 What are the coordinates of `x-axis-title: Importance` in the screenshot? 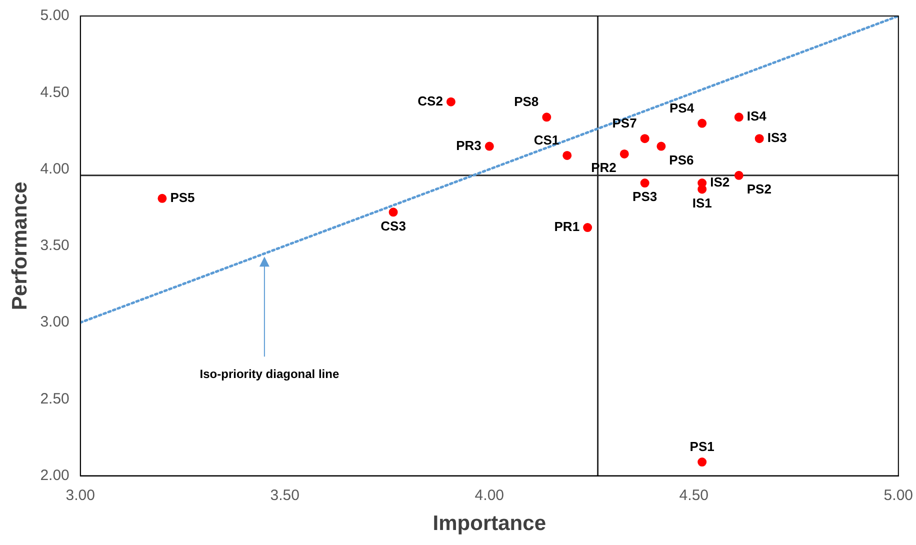 It's located at (489, 524).